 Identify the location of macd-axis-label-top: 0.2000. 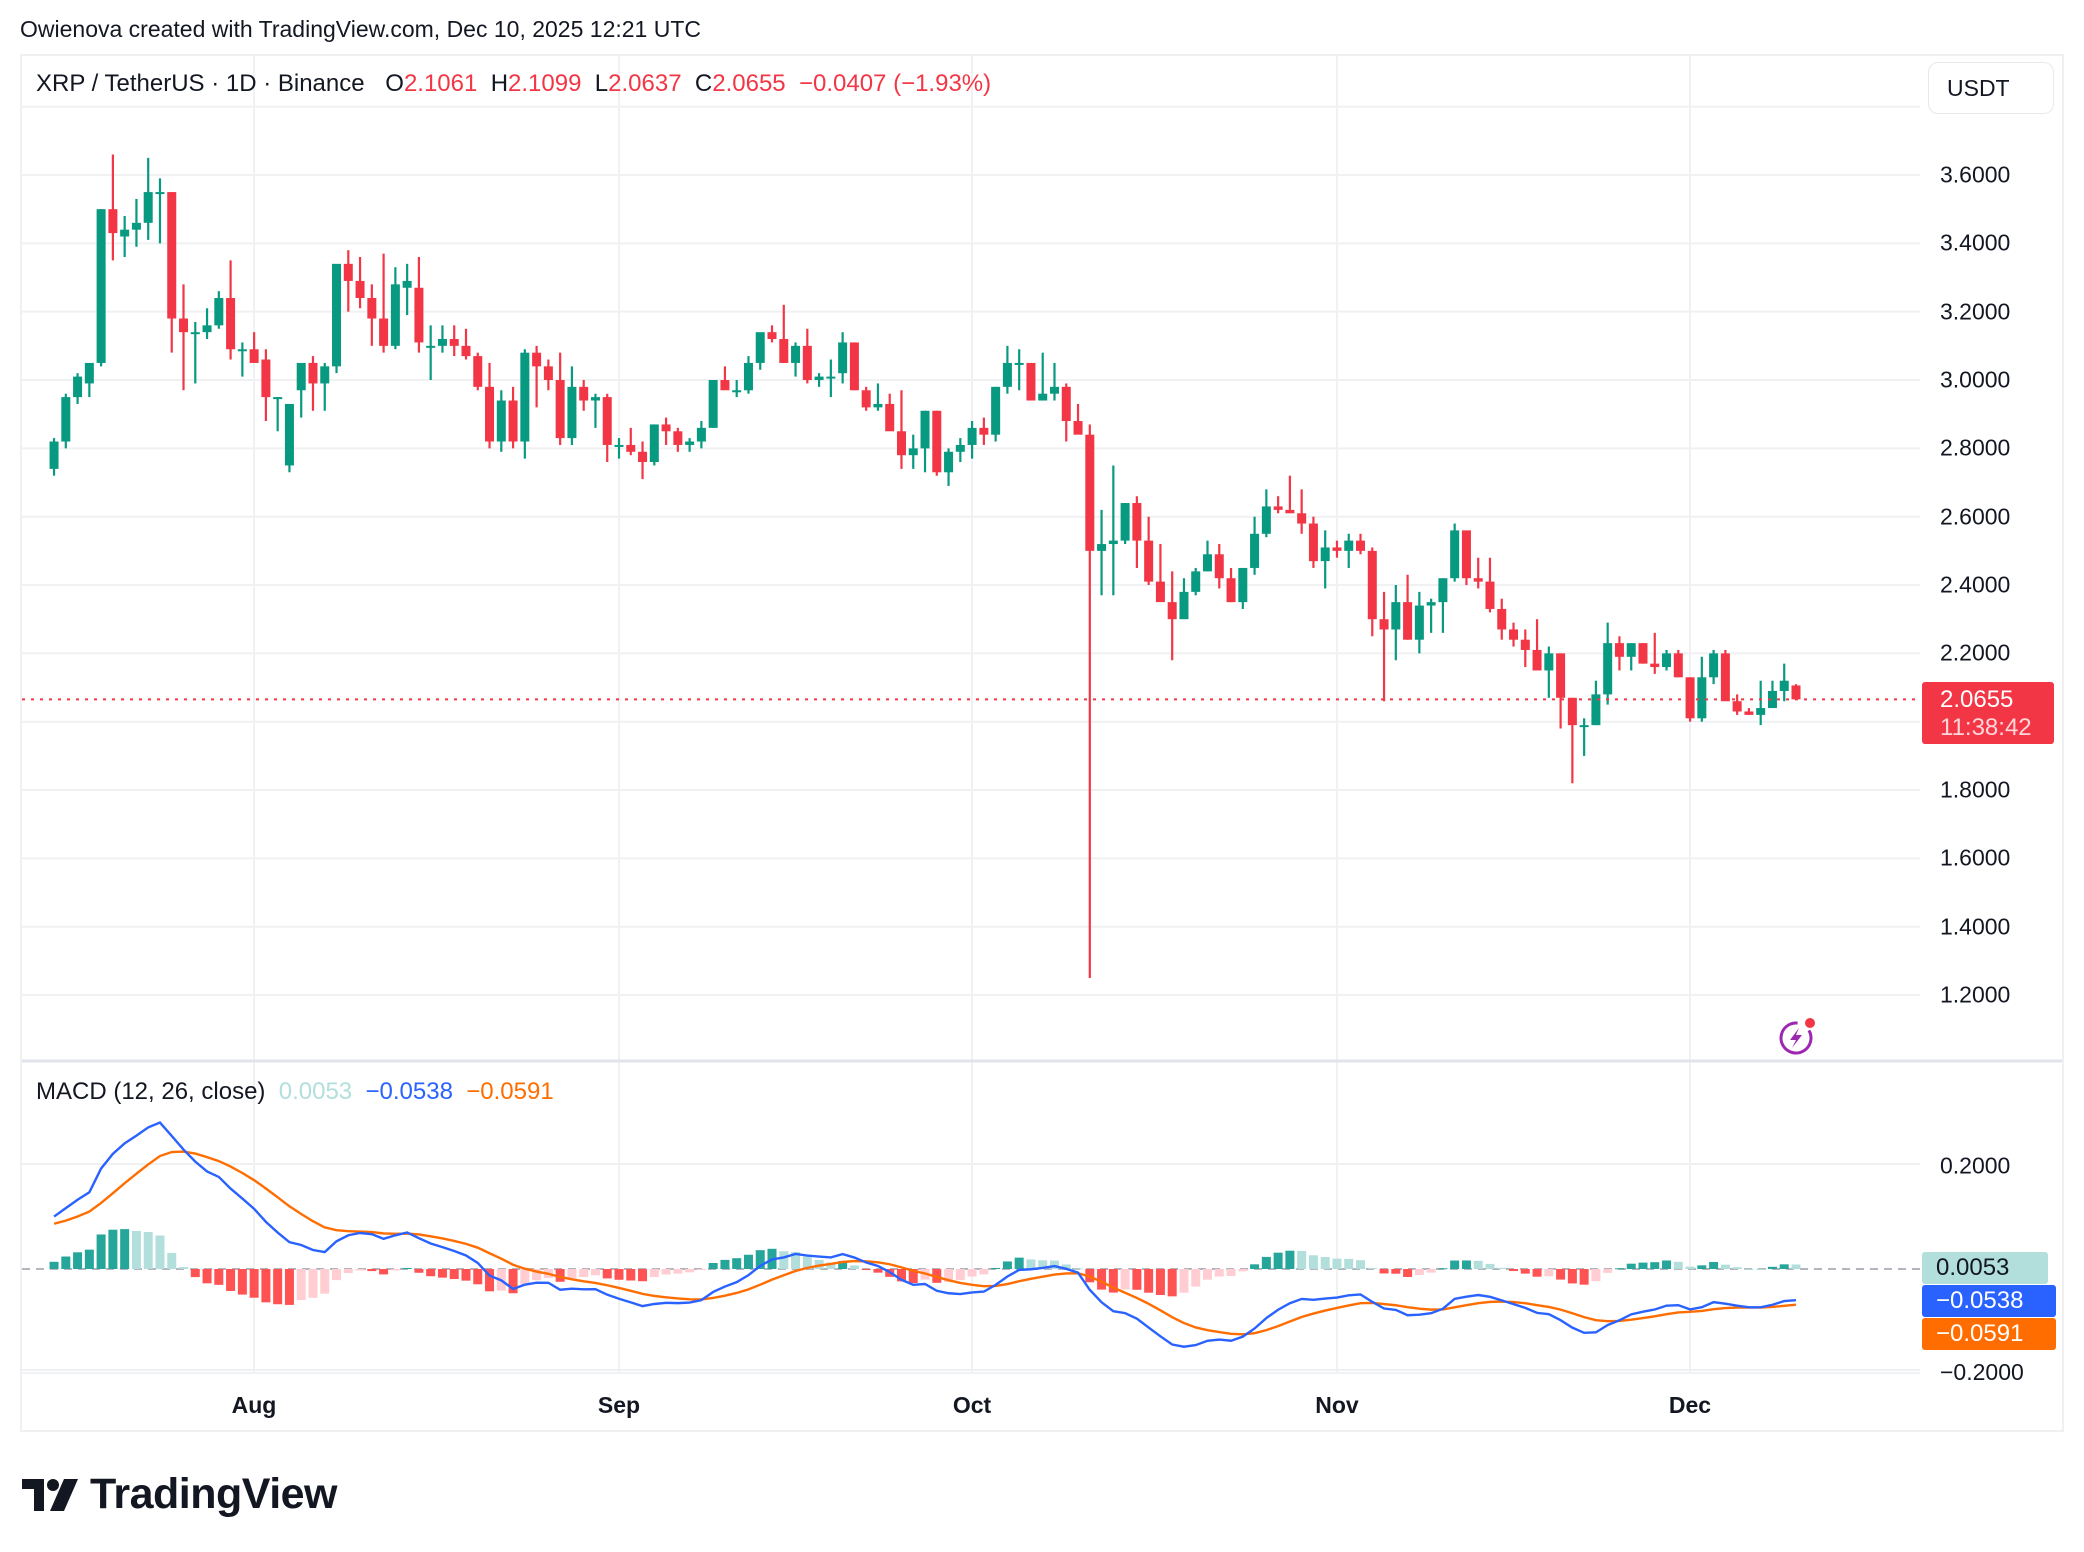
(1975, 1165).